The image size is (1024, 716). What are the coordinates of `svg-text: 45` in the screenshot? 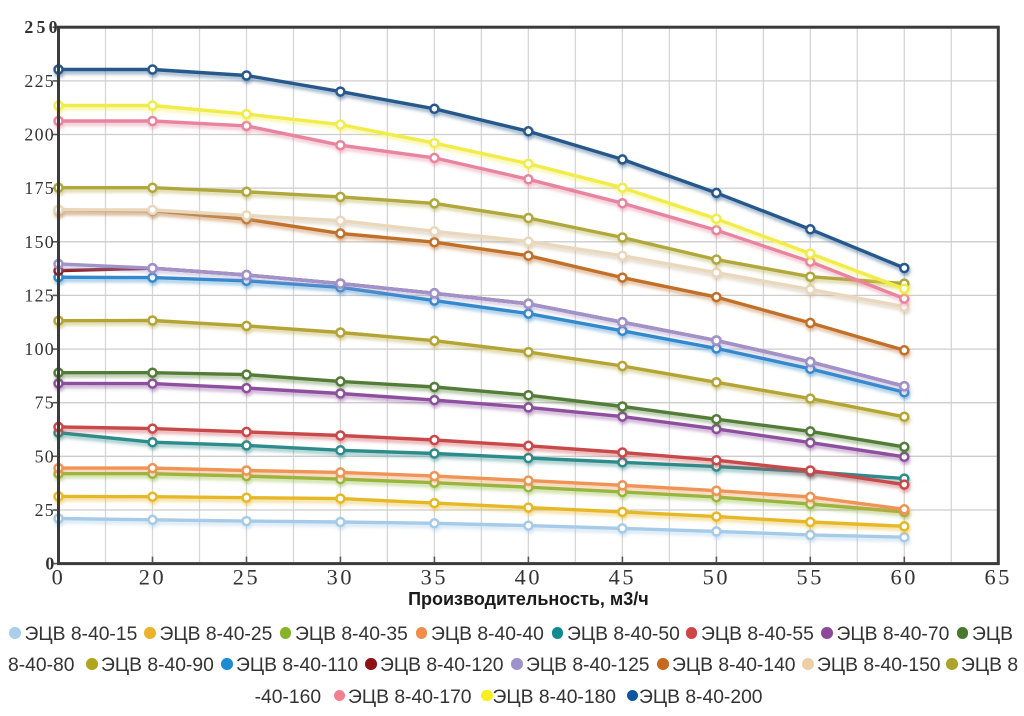 It's located at (623, 576).